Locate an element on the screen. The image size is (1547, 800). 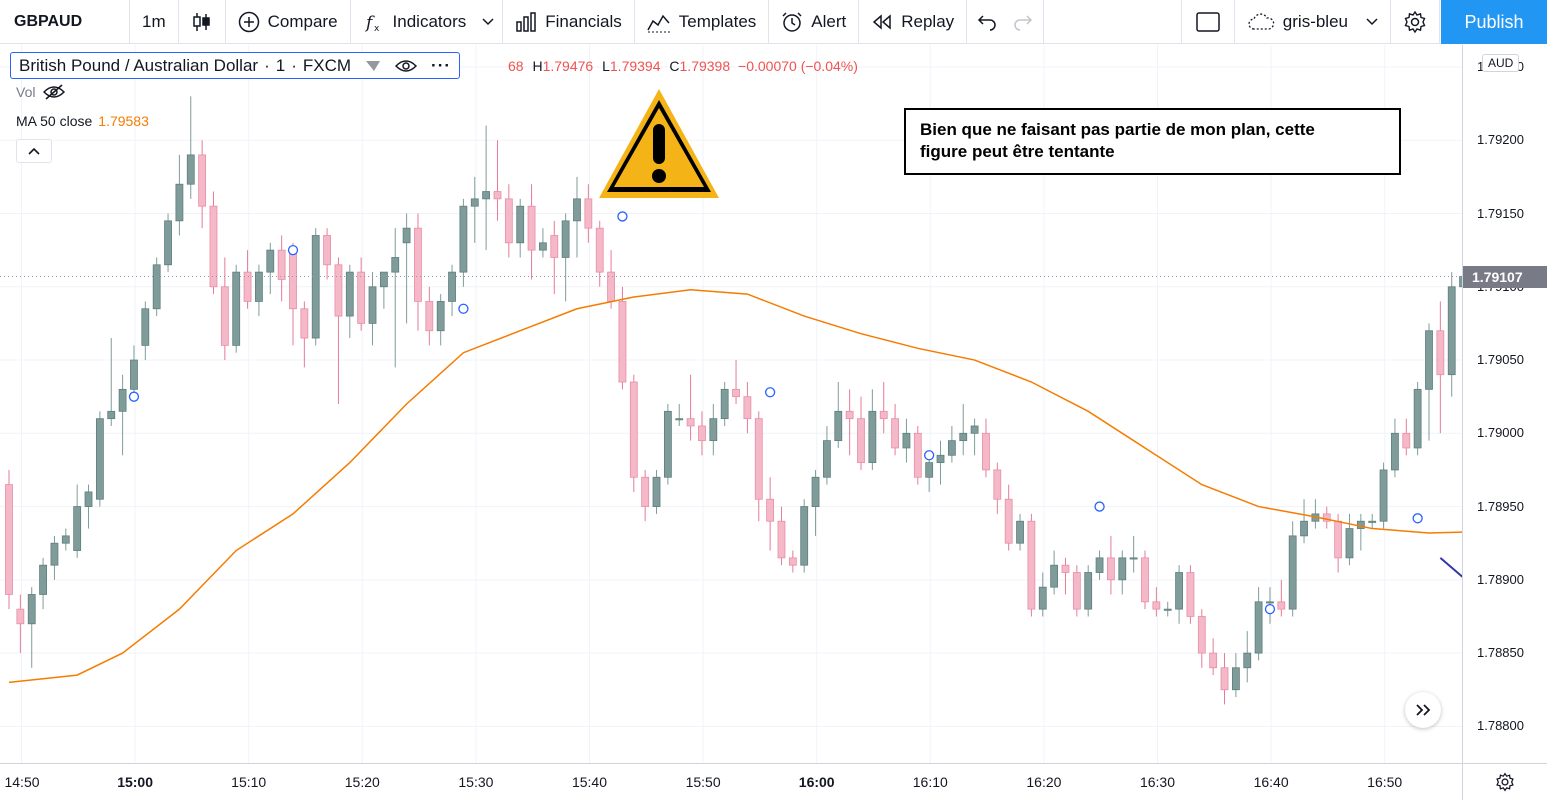
chart-settings-corner is located at coordinates (1504, 781).